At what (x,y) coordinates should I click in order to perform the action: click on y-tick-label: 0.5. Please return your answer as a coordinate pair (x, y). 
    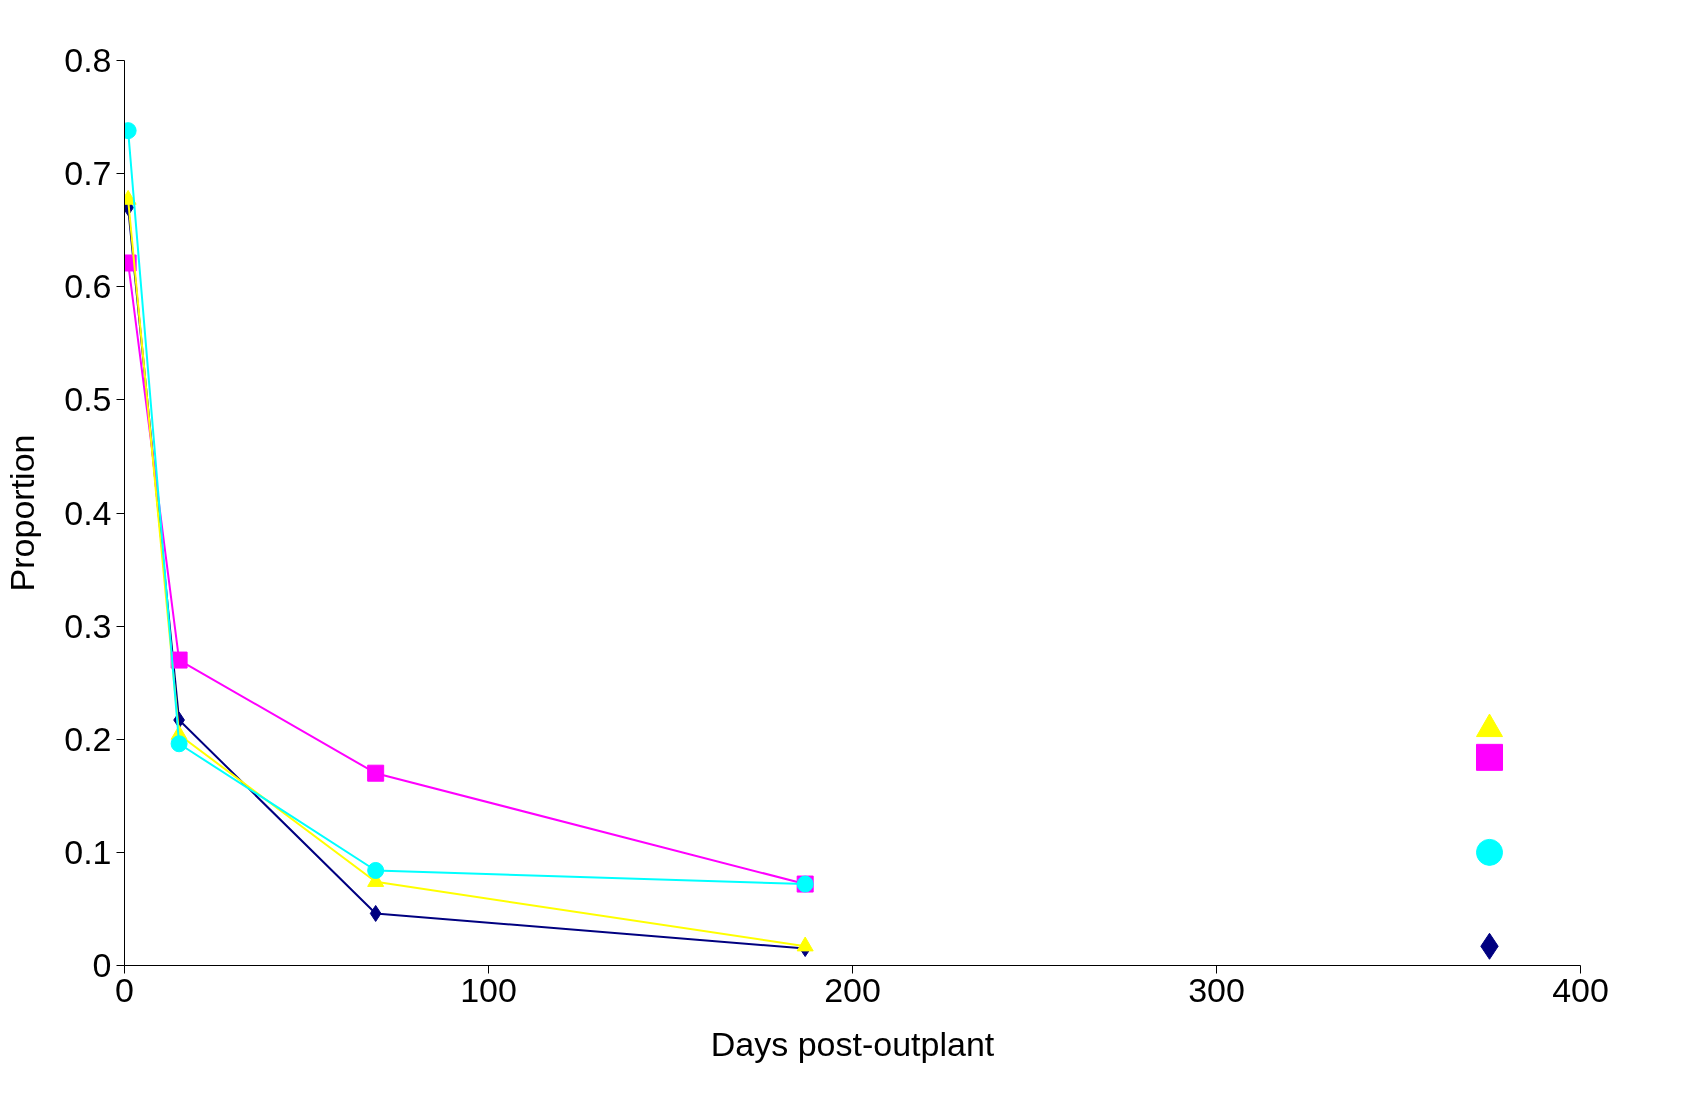
    Looking at the image, I should click on (88, 399).